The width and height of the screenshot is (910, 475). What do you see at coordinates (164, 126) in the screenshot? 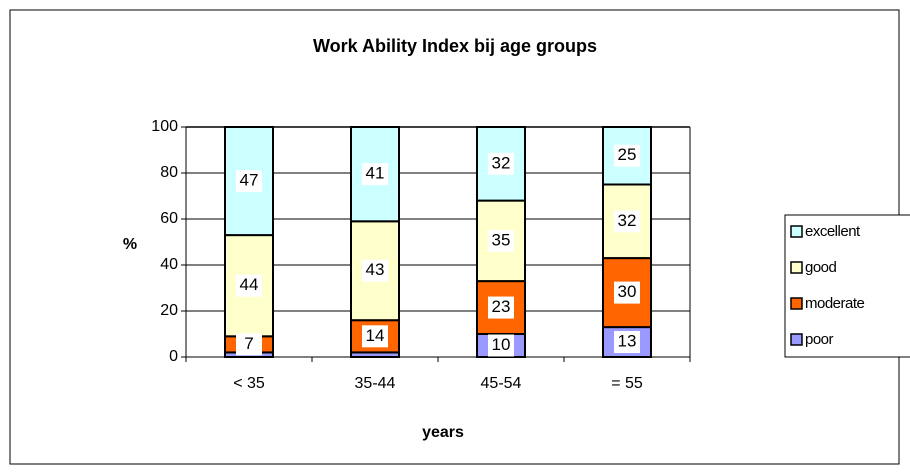
I see `y-tick-label: 100` at bounding box center [164, 126].